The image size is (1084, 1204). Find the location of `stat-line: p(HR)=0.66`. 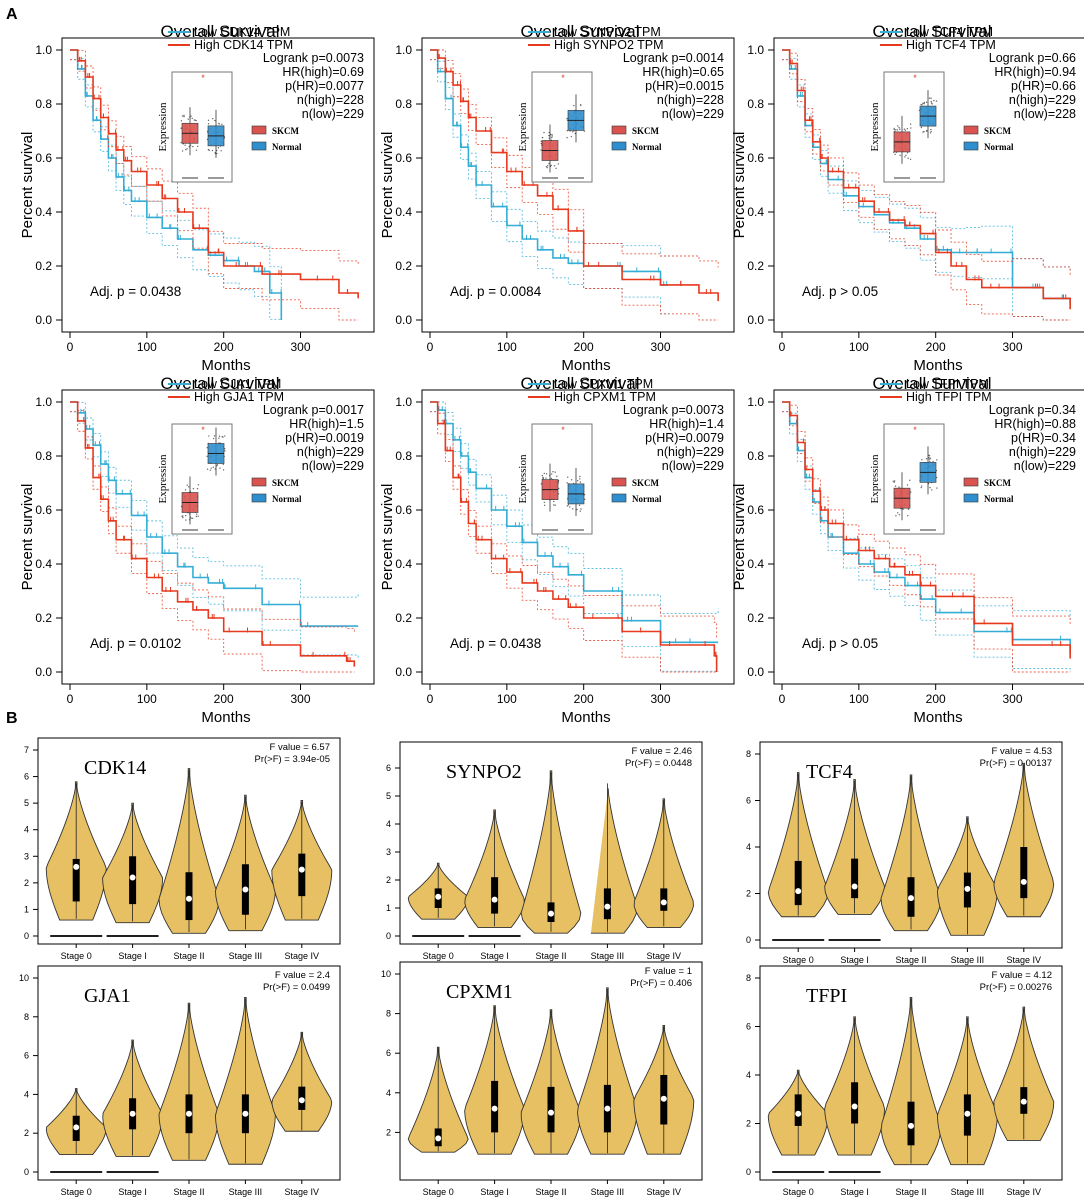

stat-line: p(HR)=0.66 is located at coordinates (1043, 86).